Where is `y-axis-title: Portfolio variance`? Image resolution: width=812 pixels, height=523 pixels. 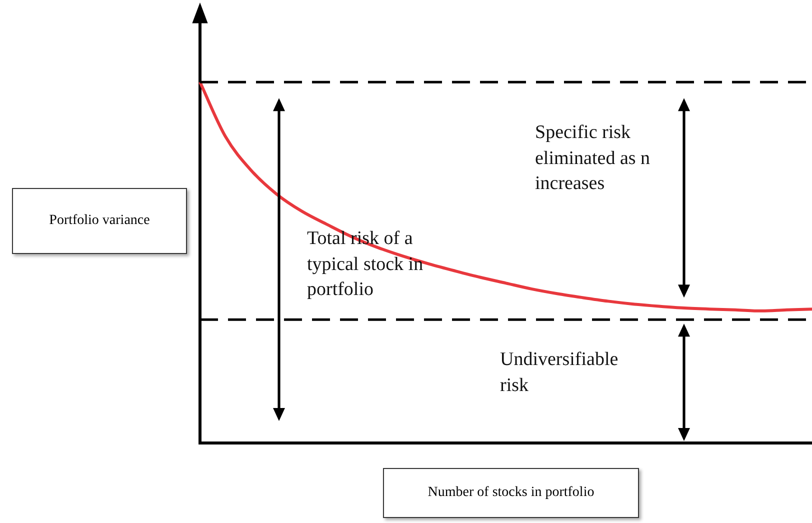
y-axis-title: Portfolio variance is located at coordinates (99, 221).